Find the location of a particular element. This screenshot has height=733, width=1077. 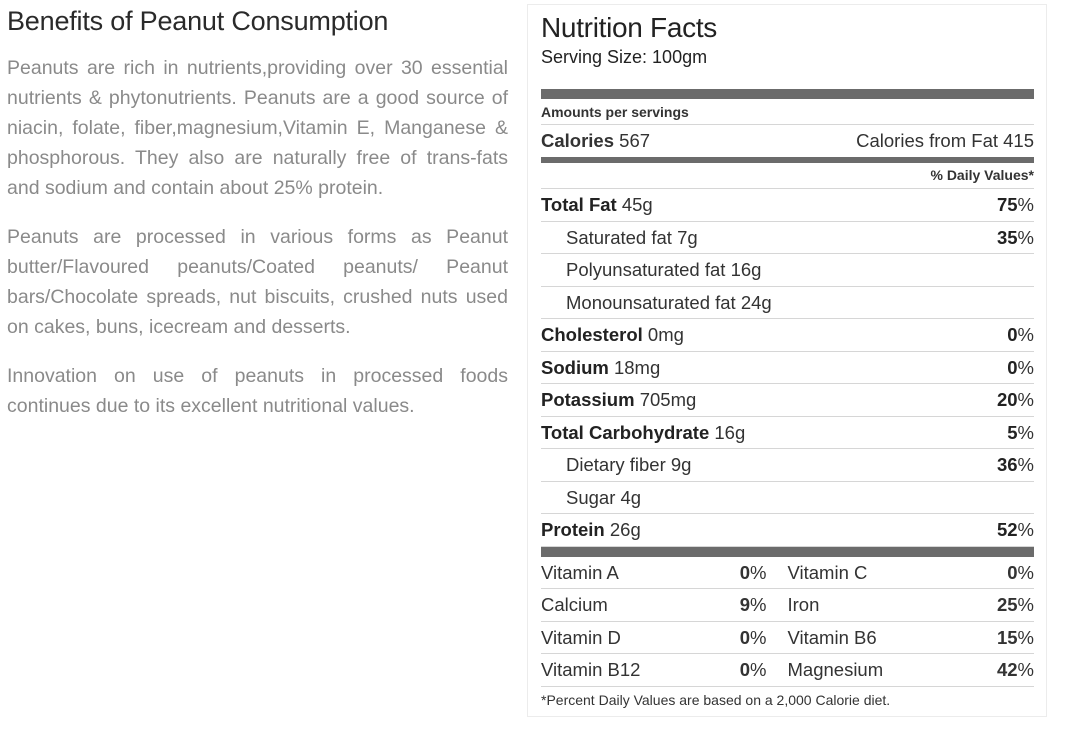

nutrient-cell: Sugar 4g is located at coordinates (603, 498).